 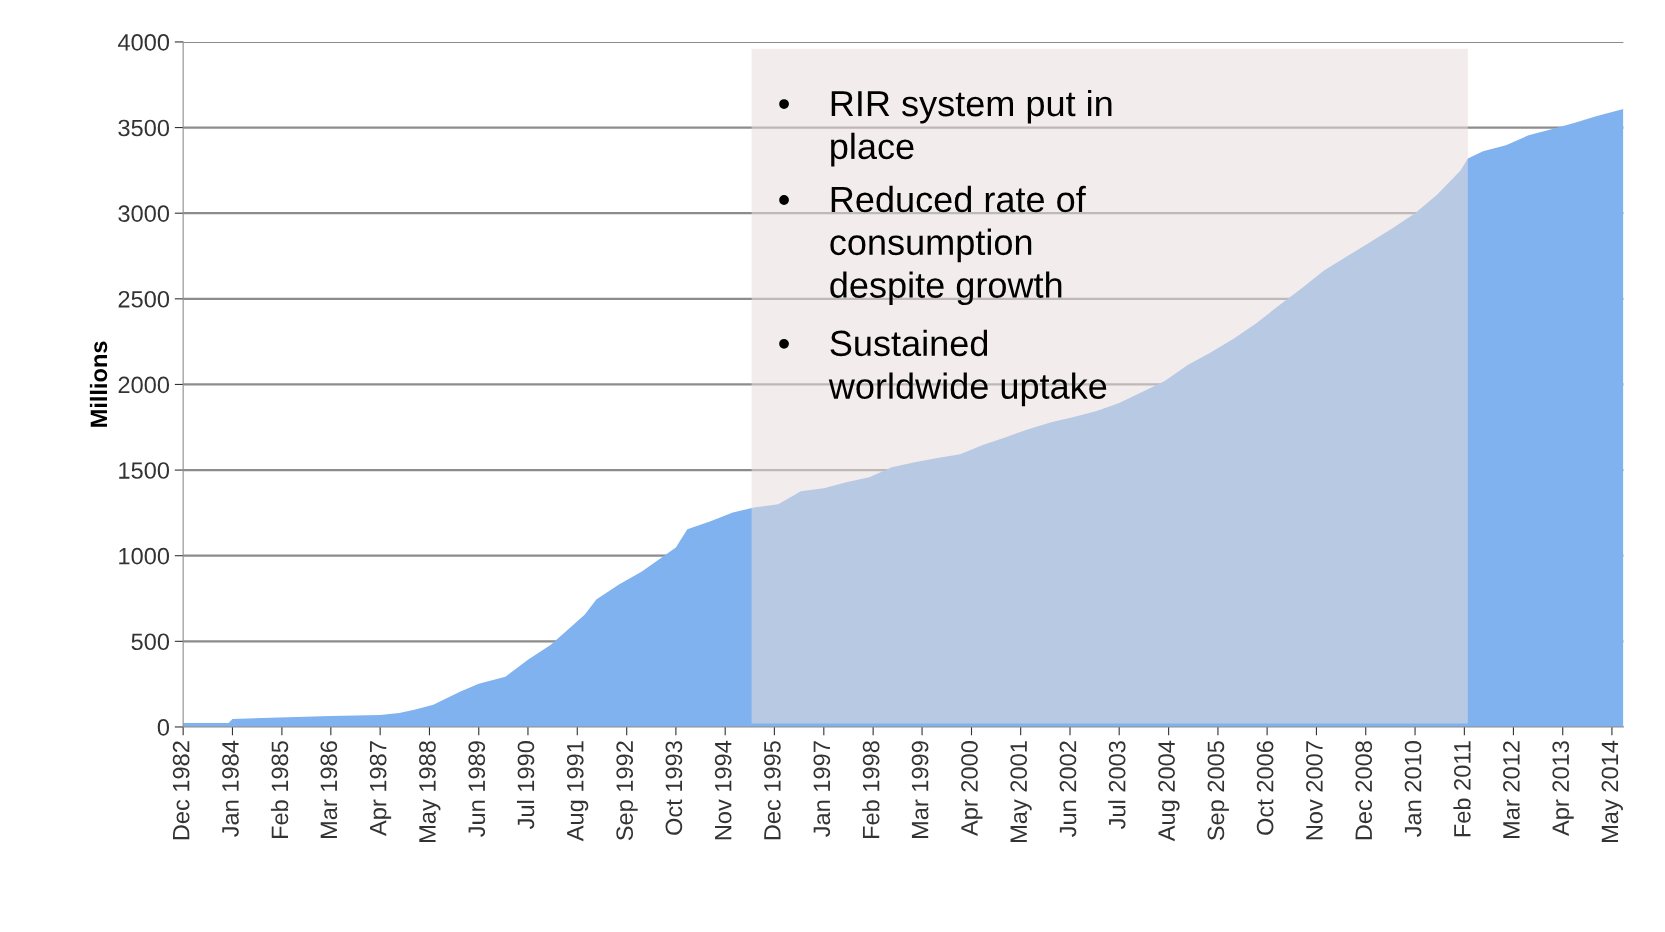 I want to click on y-axis-title: Millions, so click(x=98, y=384).